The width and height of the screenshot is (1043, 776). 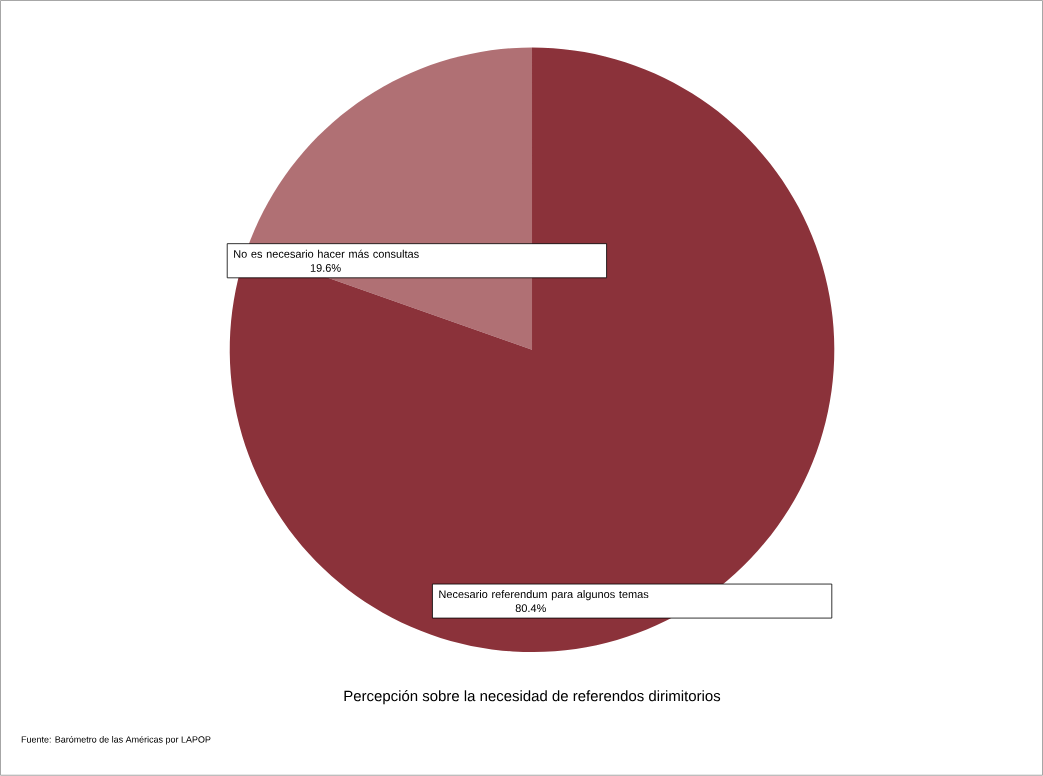 What do you see at coordinates (116, 740) in the screenshot?
I see `source-note: Fuente: Barómetro de las Américas por LAPOP` at bounding box center [116, 740].